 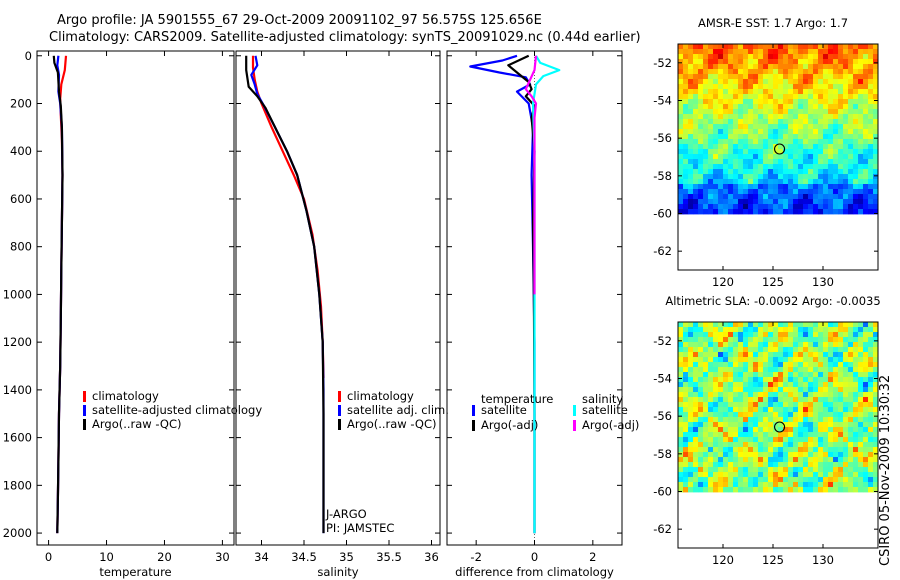 What do you see at coordinates (339, 396) in the screenshot?
I see `legend-swatch` at bounding box center [339, 396].